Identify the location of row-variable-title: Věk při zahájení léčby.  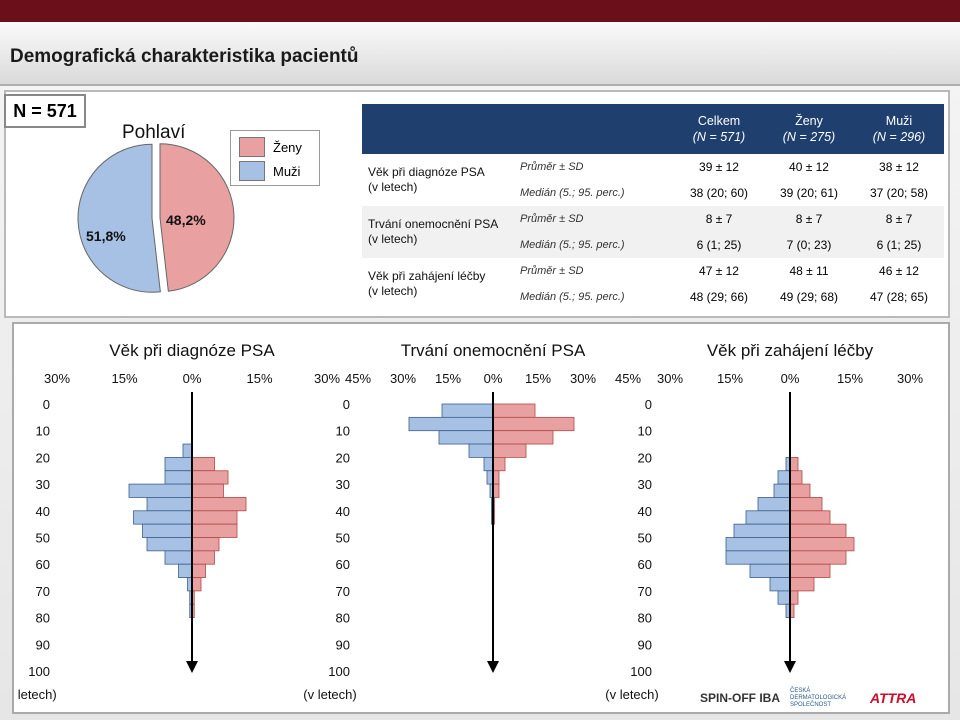
(427, 276).